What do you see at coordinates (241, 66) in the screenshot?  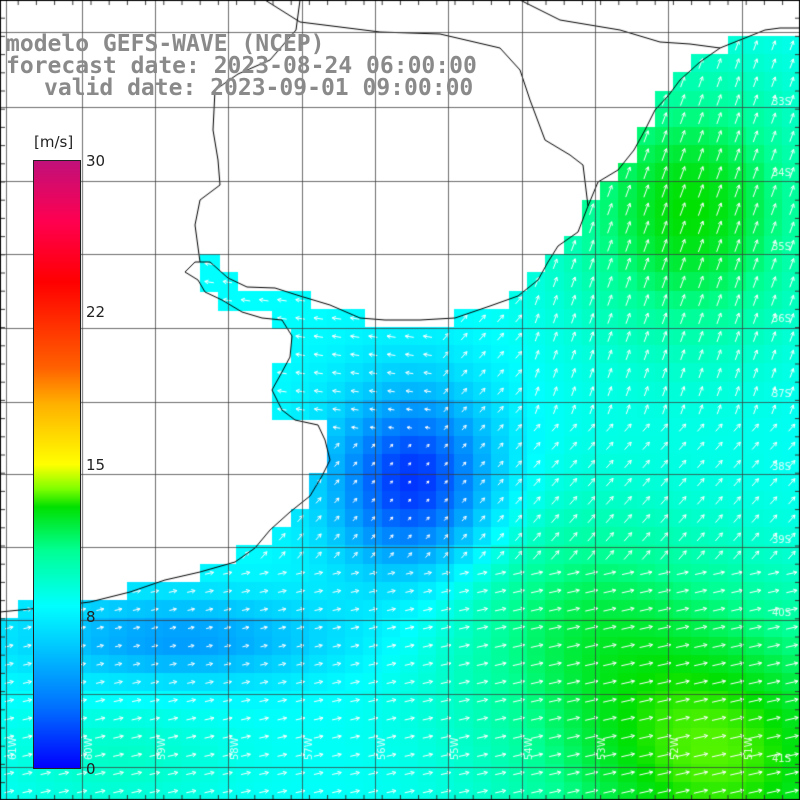 I see `title-forecast-date: forecast date: 2023-08-24 06:00:00` at bounding box center [241, 66].